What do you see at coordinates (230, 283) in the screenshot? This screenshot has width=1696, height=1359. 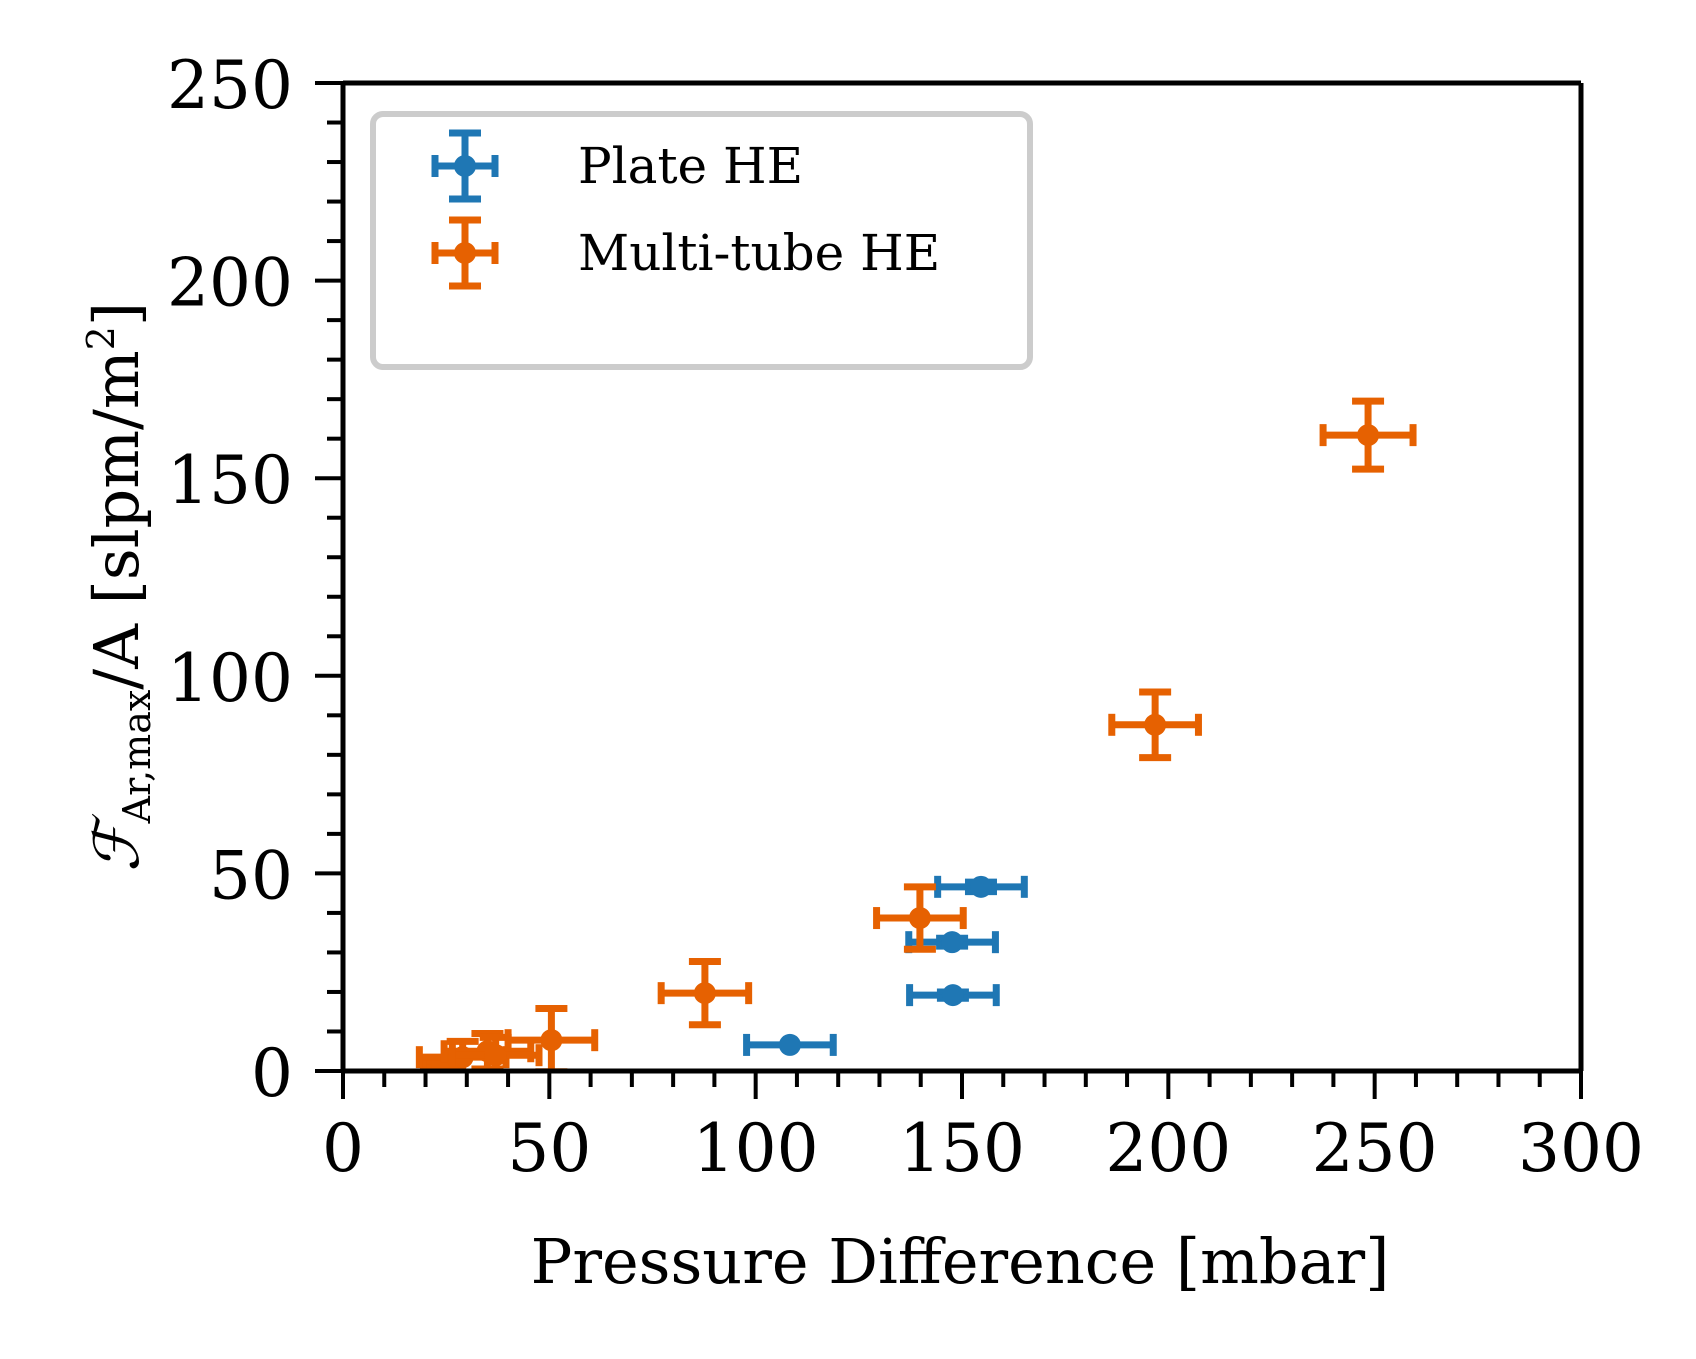 I see `y-tick-label: 200` at bounding box center [230, 283].